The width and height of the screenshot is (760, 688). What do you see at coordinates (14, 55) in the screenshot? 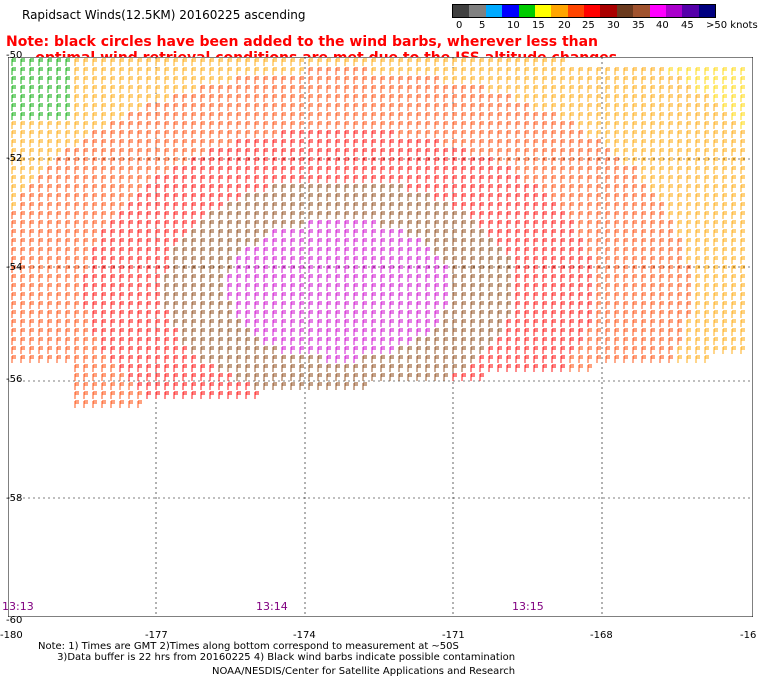
I see `y-tick-1: -50` at bounding box center [14, 55].